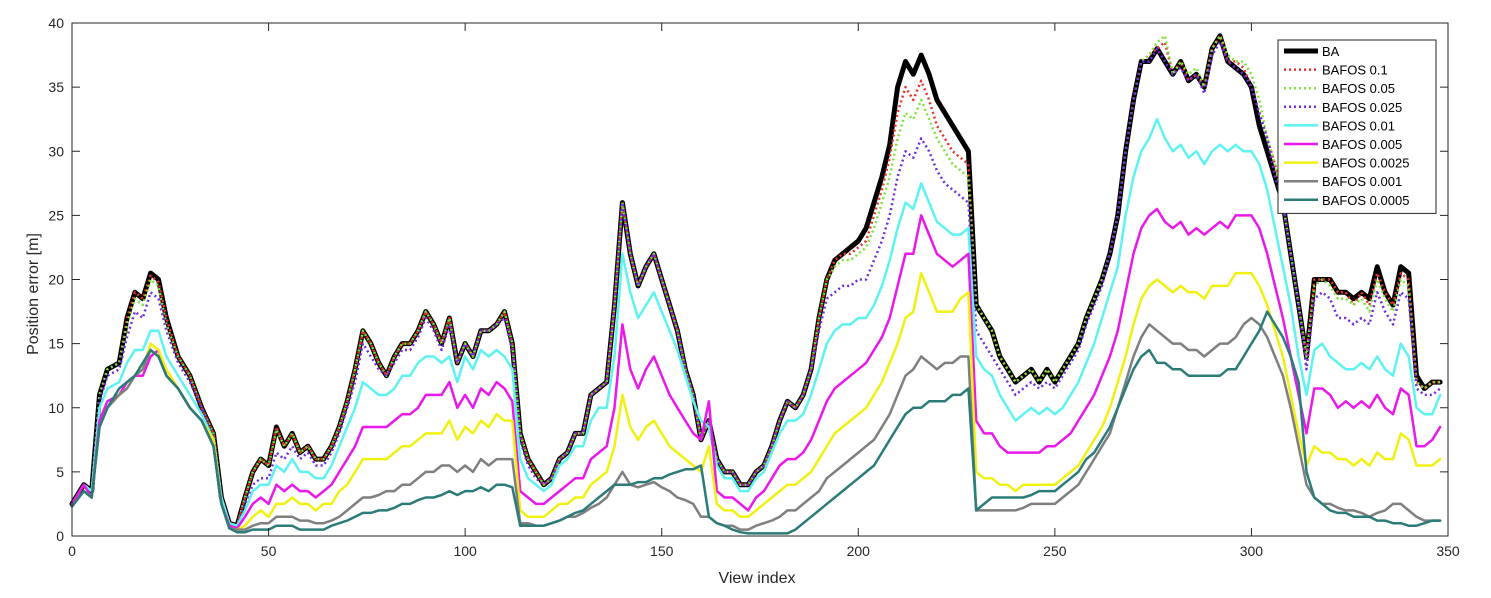 This screenshot has height=598, width=1491. I want to click on y-axis-label: Position error [m], so click(33, 294).